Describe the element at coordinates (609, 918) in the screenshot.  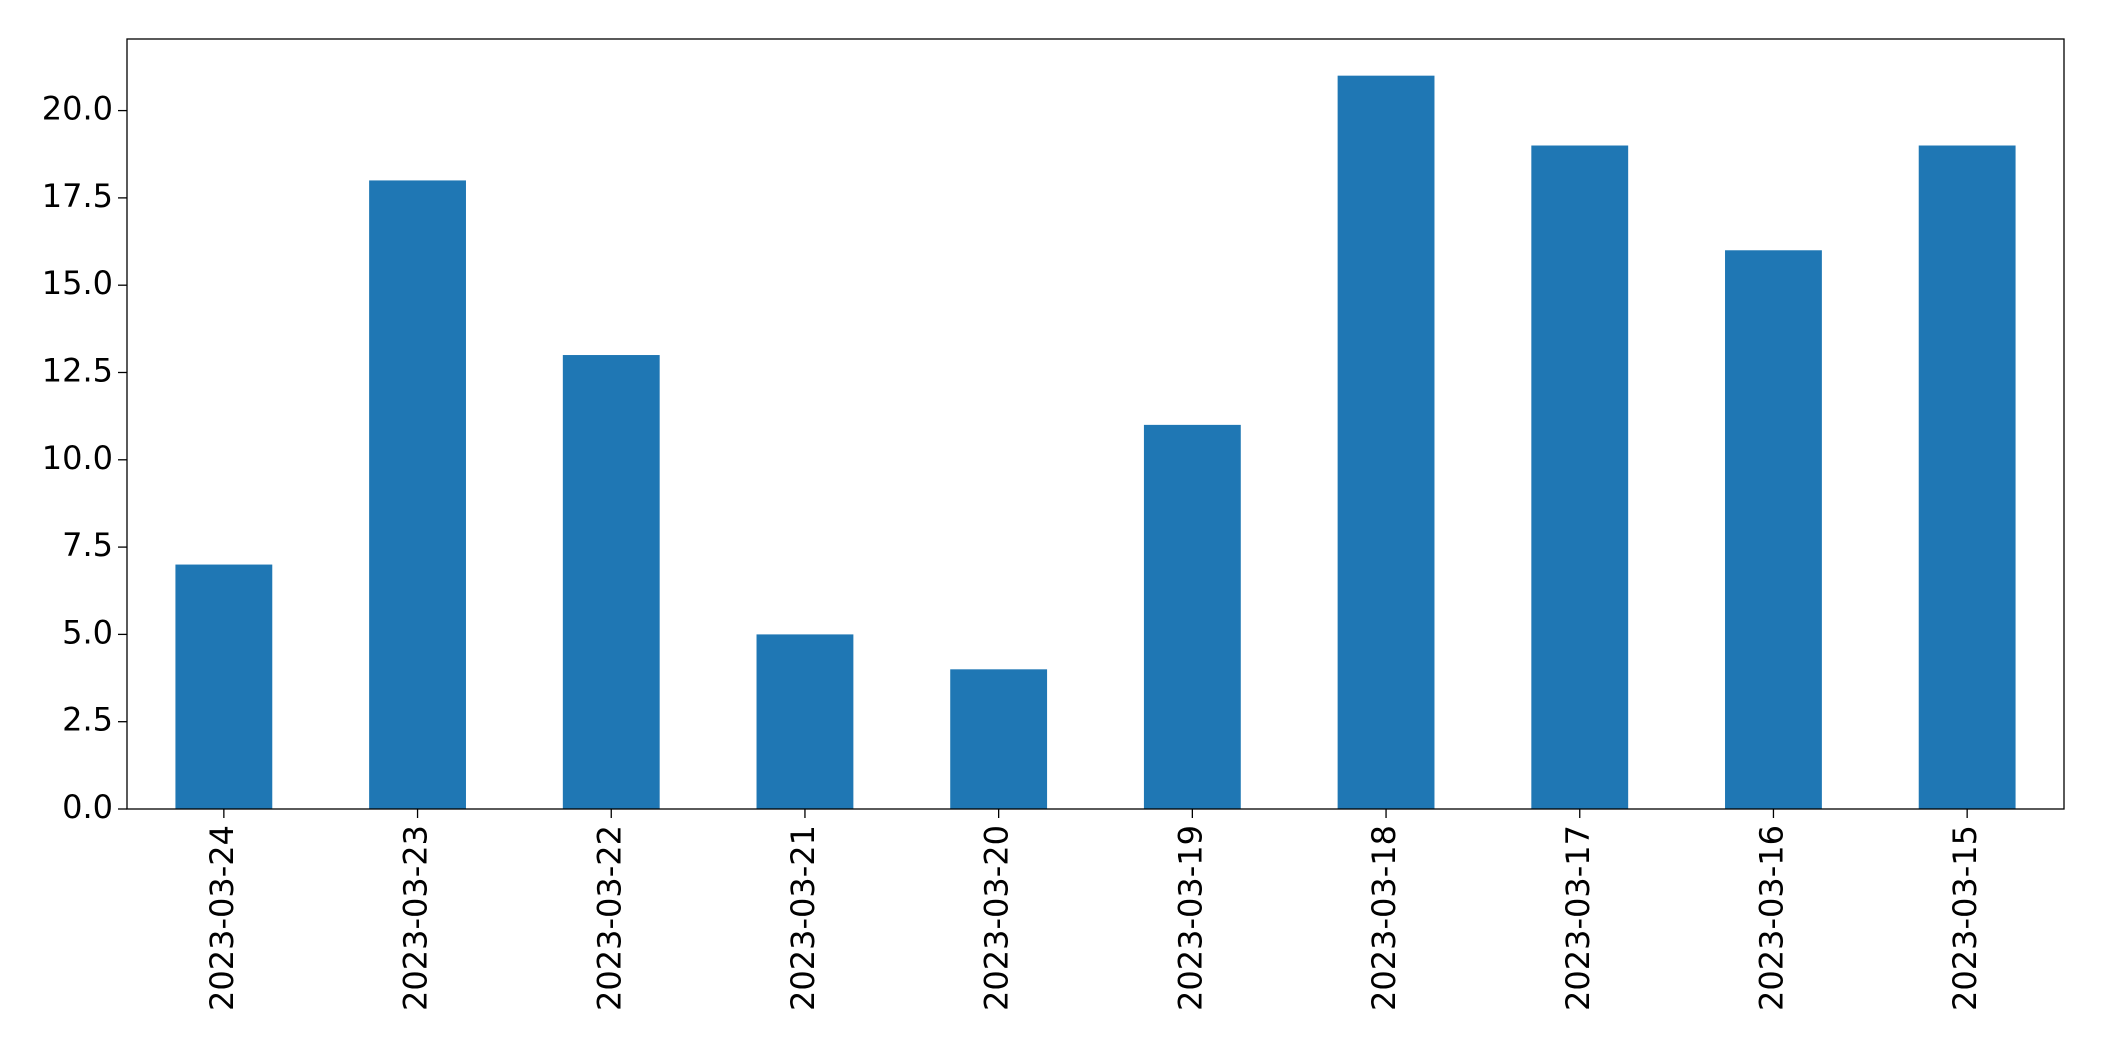
I see `x-tick-label: 2023-03-22` at that location.